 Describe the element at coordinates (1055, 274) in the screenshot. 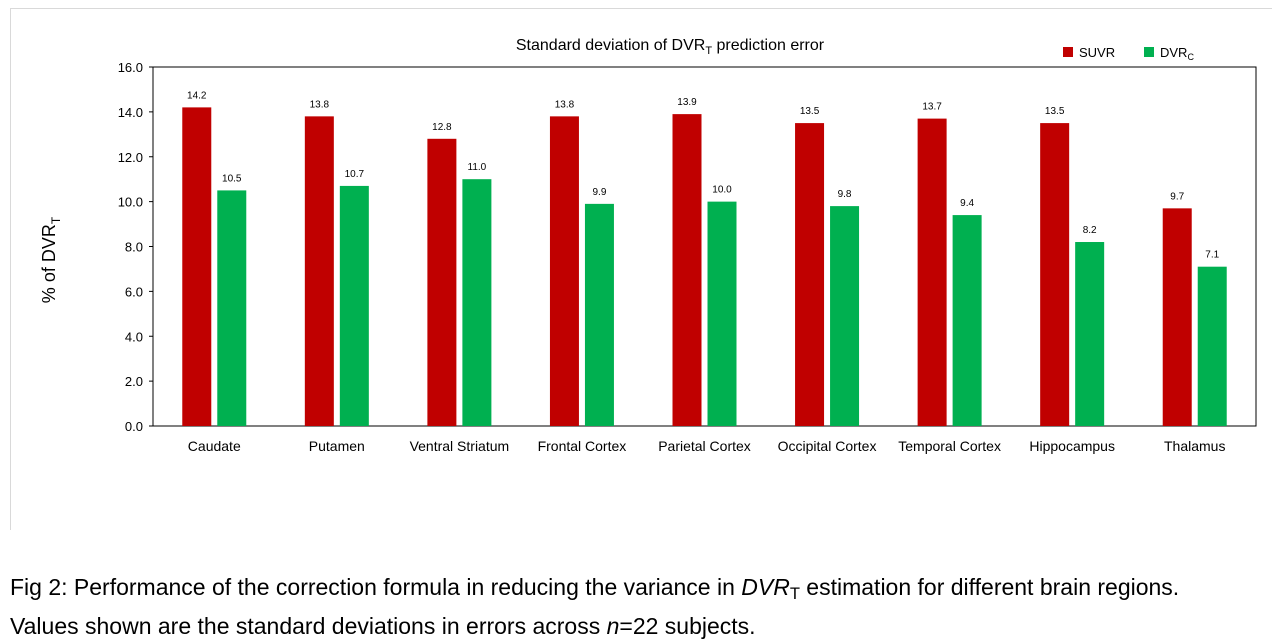

I see `bar-suvr-hippocampus` at that location.